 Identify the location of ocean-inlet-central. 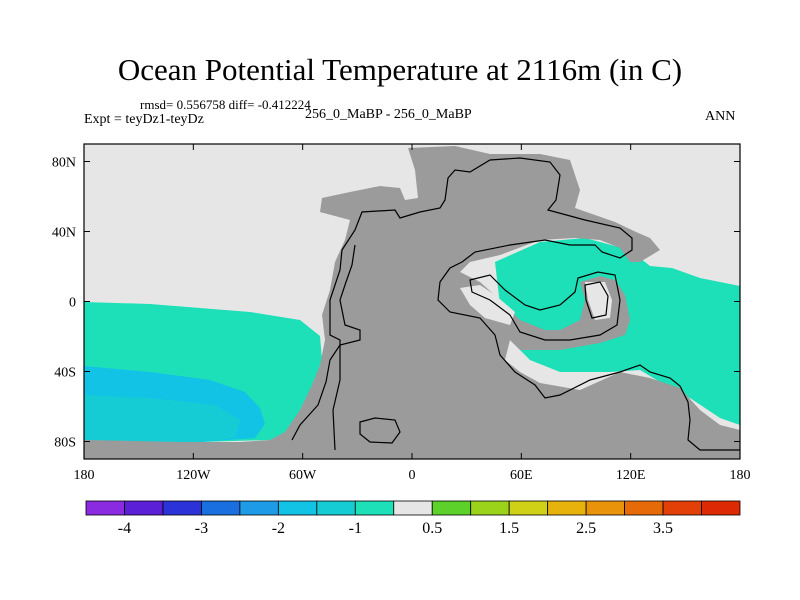
(487, 305).